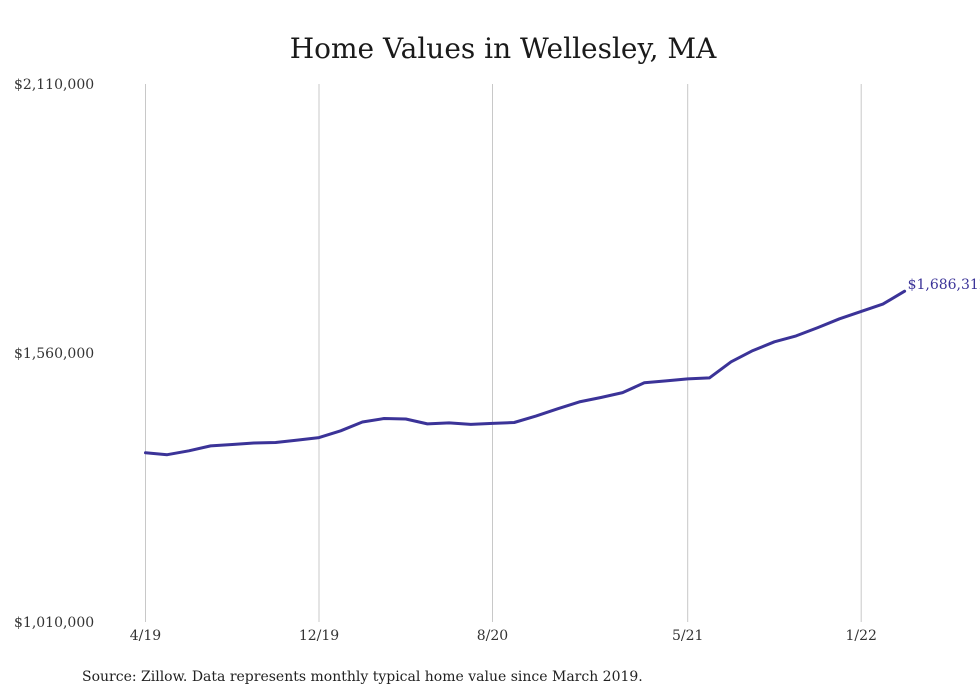  What do you see at coordinates (860, 636) in the screenshot?
I see `x-tick-label: 1/22` at bounding box center [860, 636].